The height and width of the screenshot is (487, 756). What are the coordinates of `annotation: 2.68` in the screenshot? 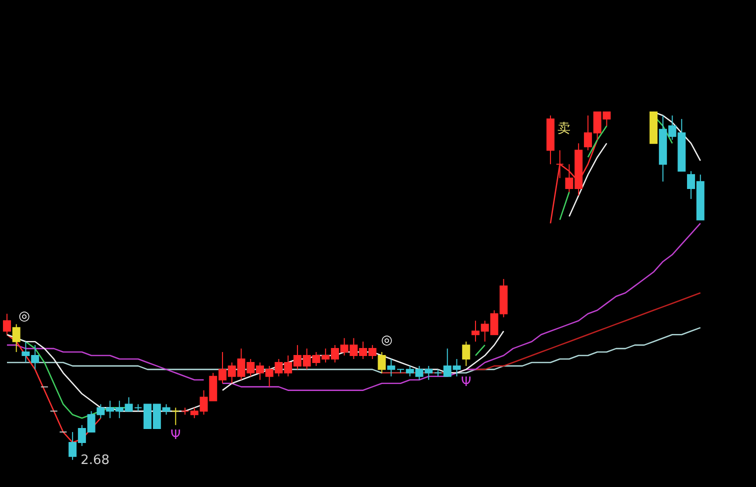 It's located at (95, 460).